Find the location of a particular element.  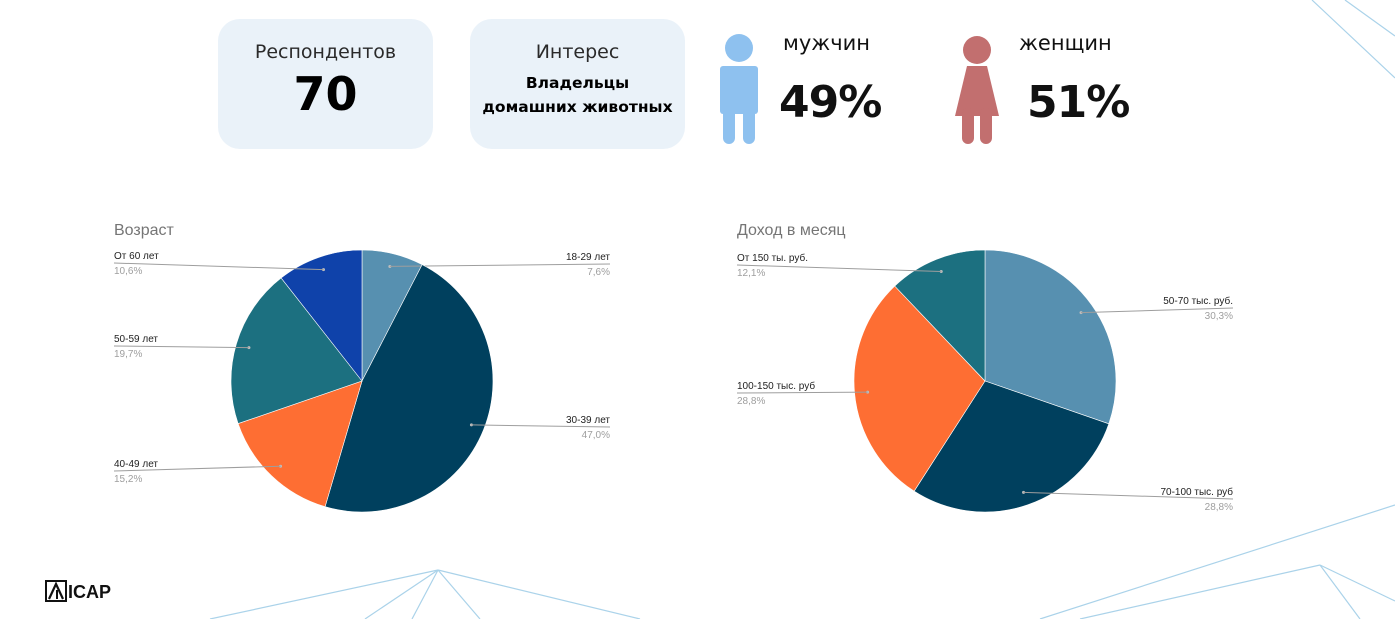

interest-label: Интерес is located at coordinates (577, 52).